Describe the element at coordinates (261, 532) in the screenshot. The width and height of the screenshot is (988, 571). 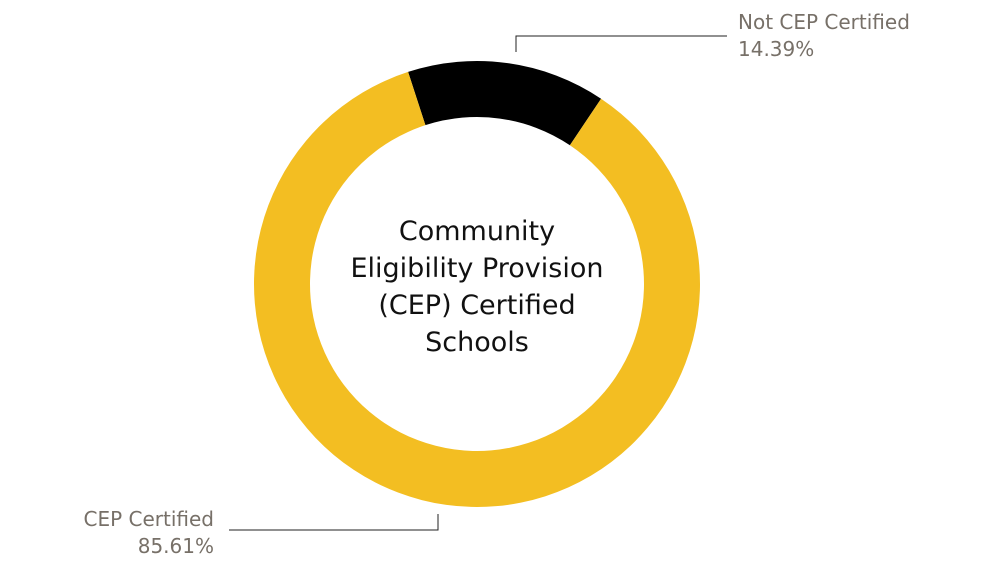
I see `callout-cep: CEP Certified 85.61%` at that location.